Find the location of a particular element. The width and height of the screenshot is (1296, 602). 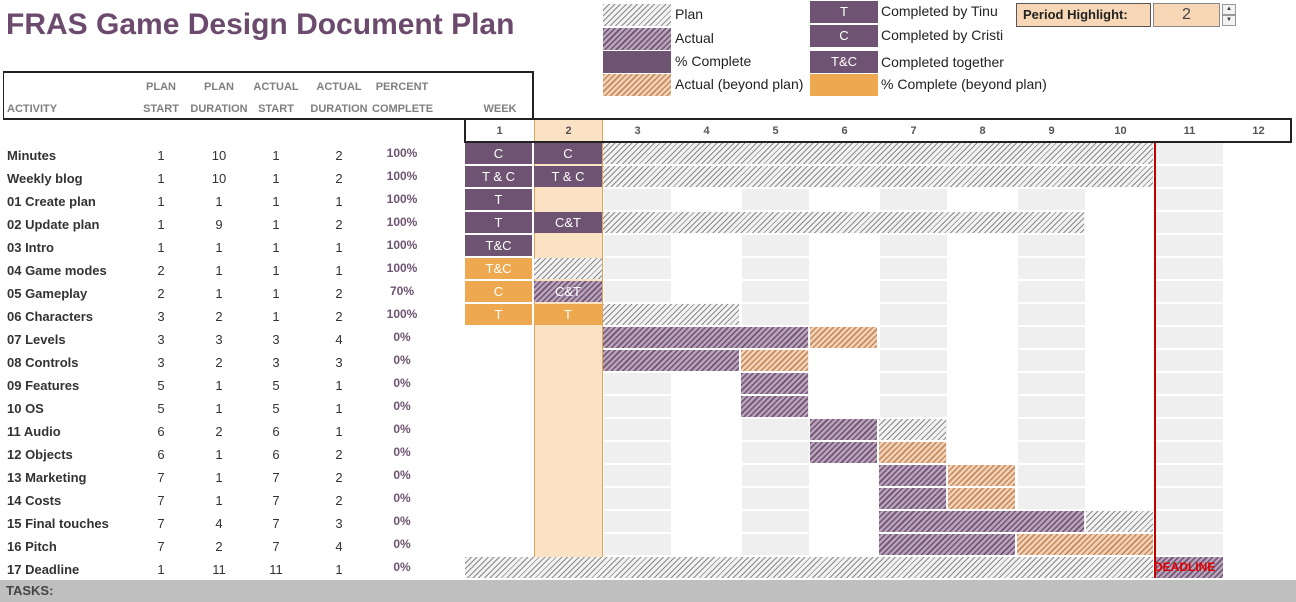

week-header-11: 11 is located at coordinates (1189, 131).